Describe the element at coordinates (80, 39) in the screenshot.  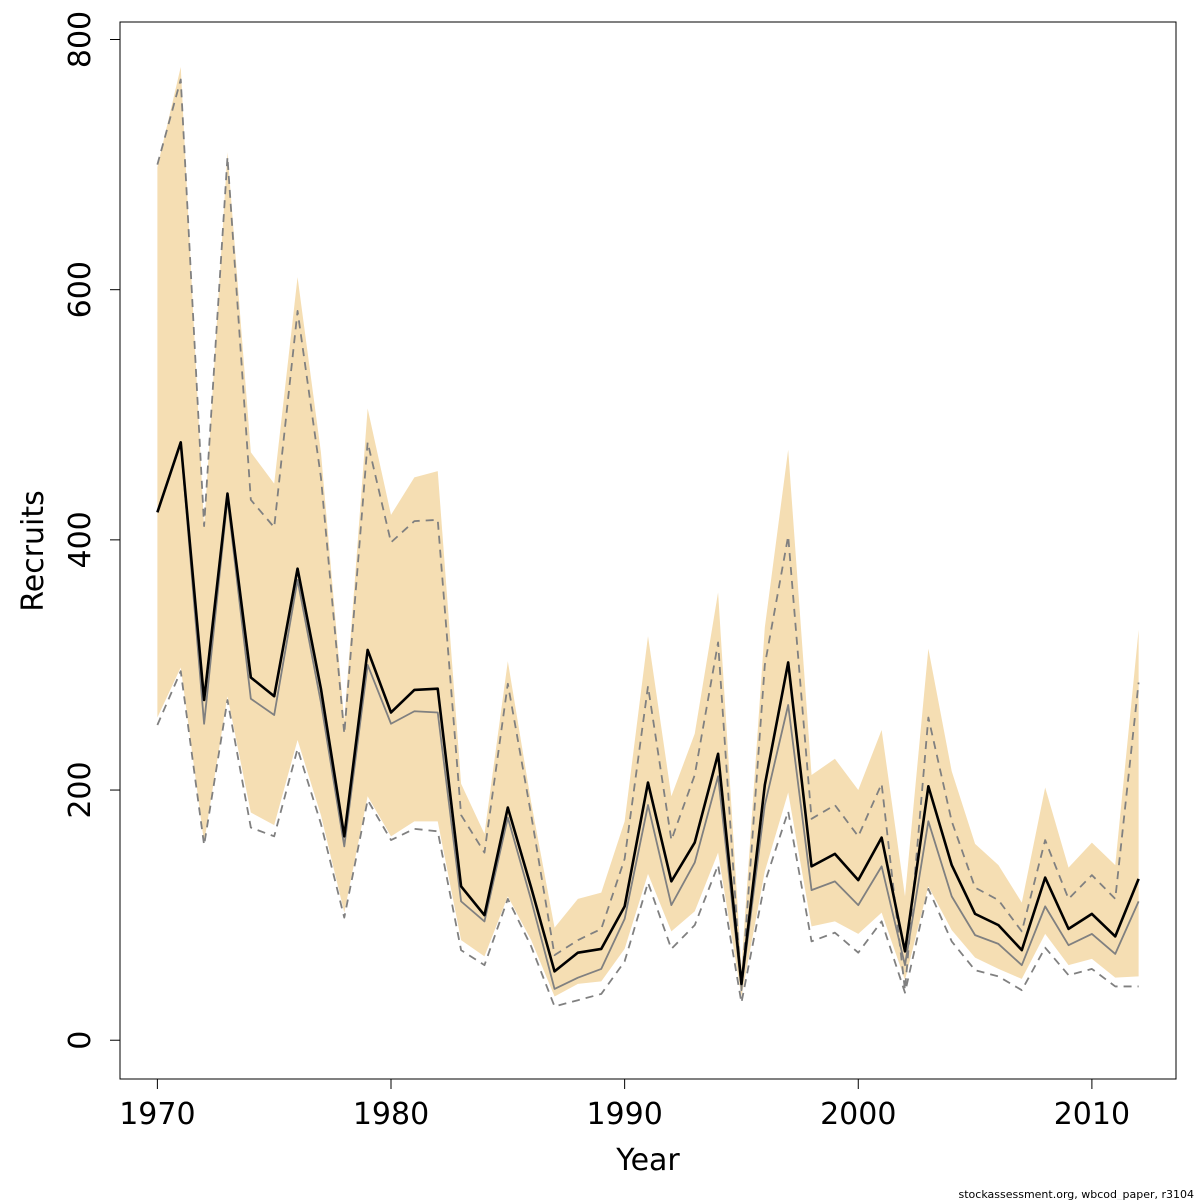
I see `y-tick-label: 800` at that location.